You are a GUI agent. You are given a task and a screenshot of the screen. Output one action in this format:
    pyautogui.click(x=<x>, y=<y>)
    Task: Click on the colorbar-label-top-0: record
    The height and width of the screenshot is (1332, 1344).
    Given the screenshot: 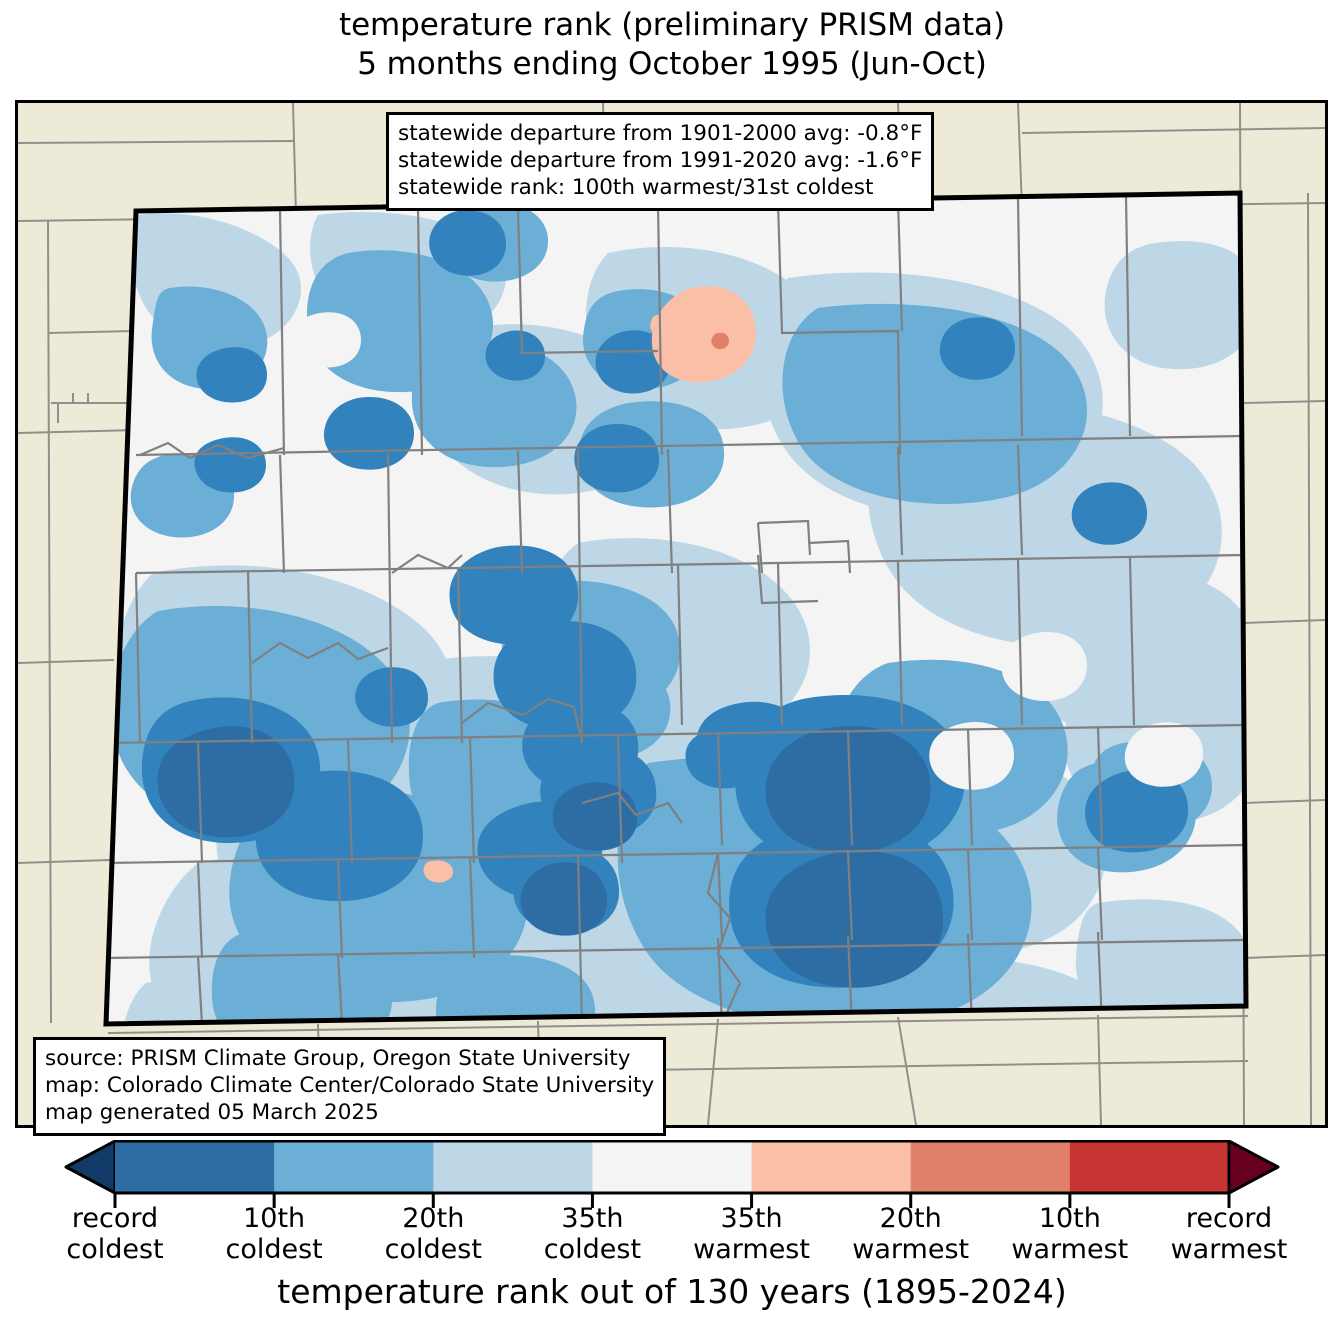 What is the action you would take?
    pyautogui.click(x=115, y=1218)
    